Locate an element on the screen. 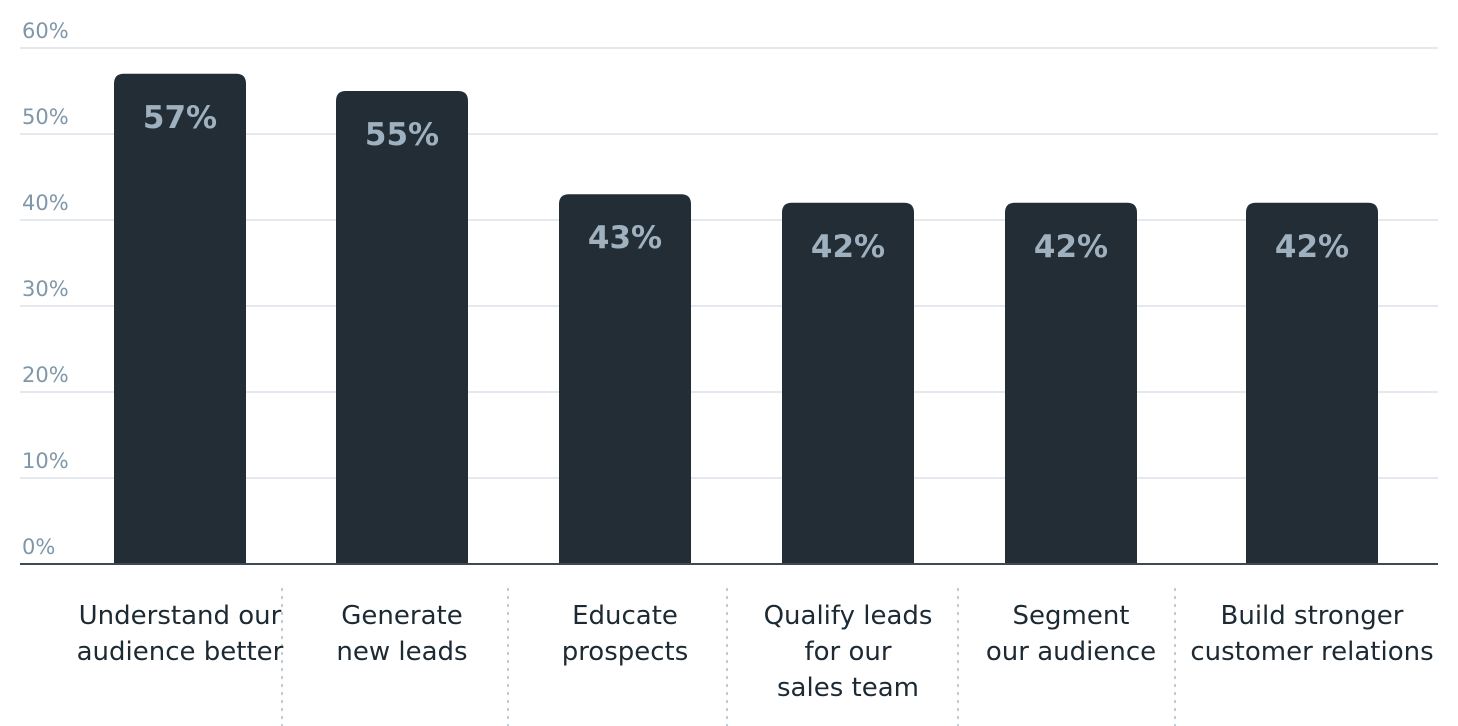 The image size is (1458, 726). bar-value-label: 55% is located at coordinates (402, 135).